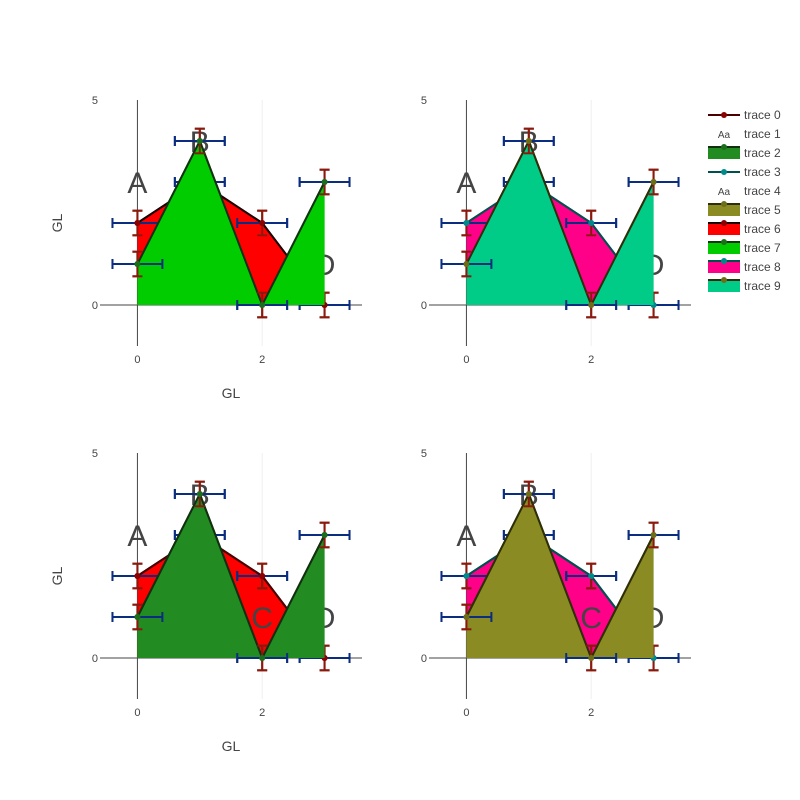 This screenshot has height=800, width=800. What do you see at coordinates (762, 286) in the screenshot?
I see `legend-label: trace 9` at bounding box center [762, 286].